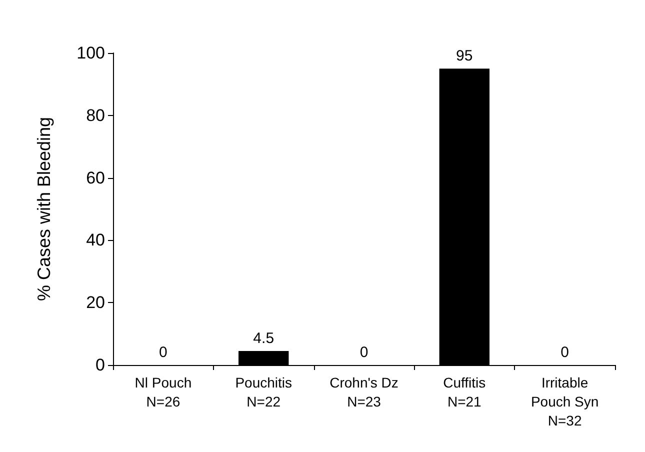  I want to click on x-tick-label: Crohn's Dz N=23, so click(364, 392).